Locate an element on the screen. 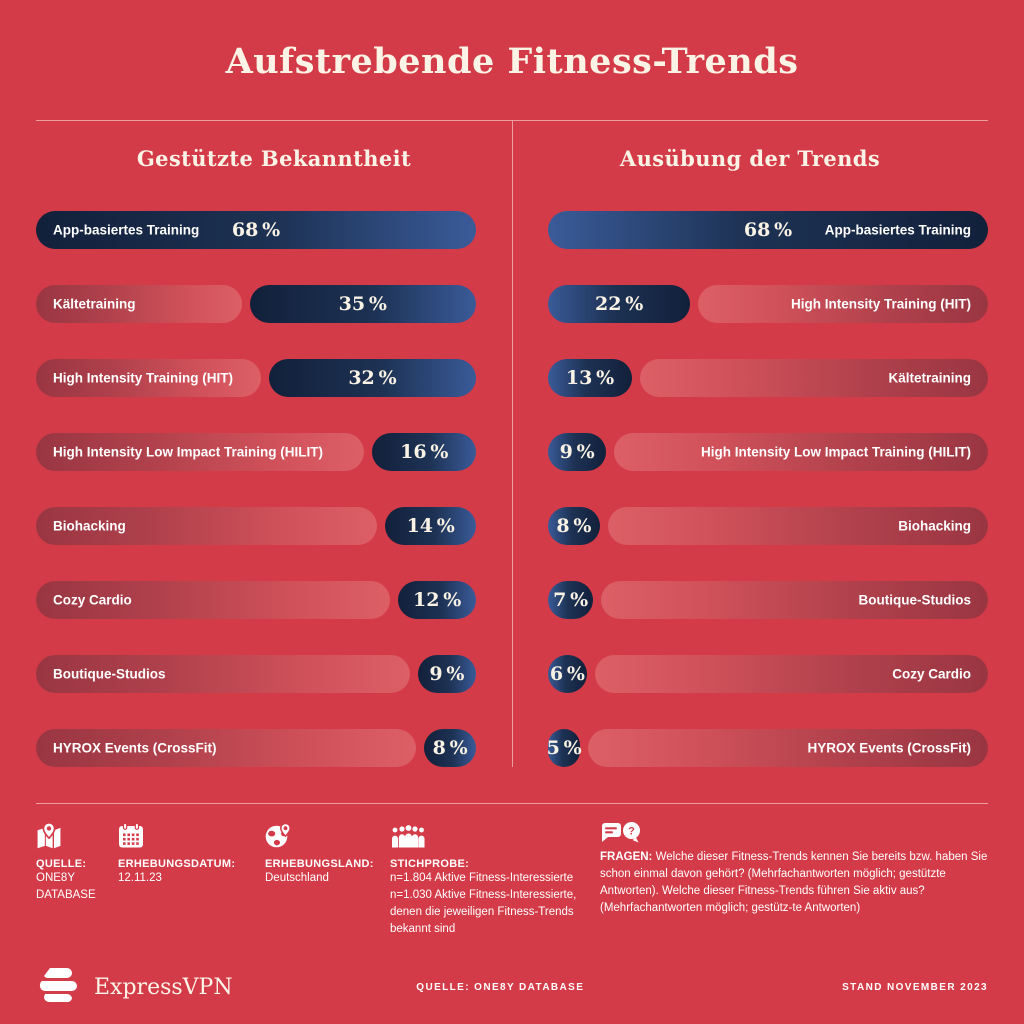 The height and width of the screenshot is (1024, 1024). footnote-line: denen die jeweiligen Fitness-Trends is located at coordinates (482, 912).